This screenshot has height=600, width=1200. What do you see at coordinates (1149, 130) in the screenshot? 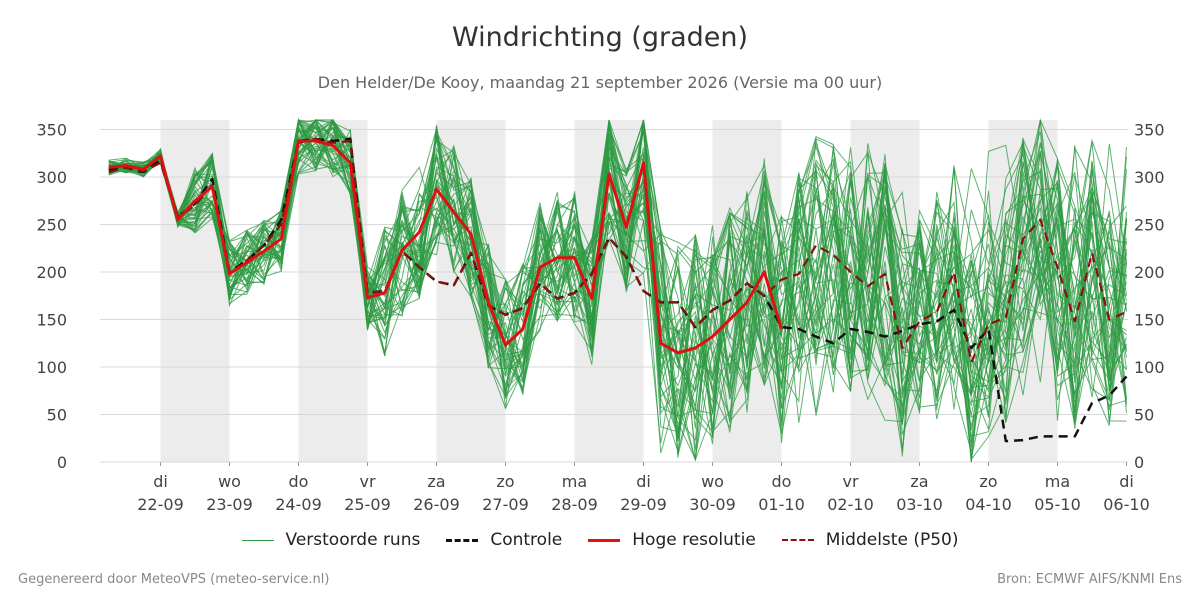
I see `y-tick-right-350: 350` at bounding box center [1149, 130].